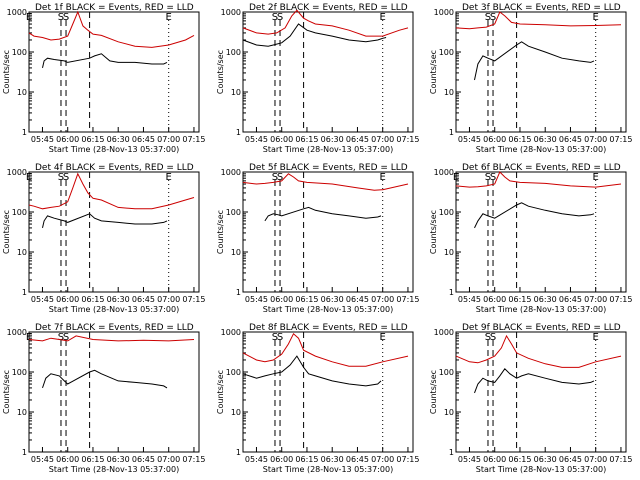 This screenshot has height=480, width=640. Describe the element at coordinates (541, 168) in the screenshot. I see `plot-title: Det 6f BLACK = Events, RED = LLD` at that location.